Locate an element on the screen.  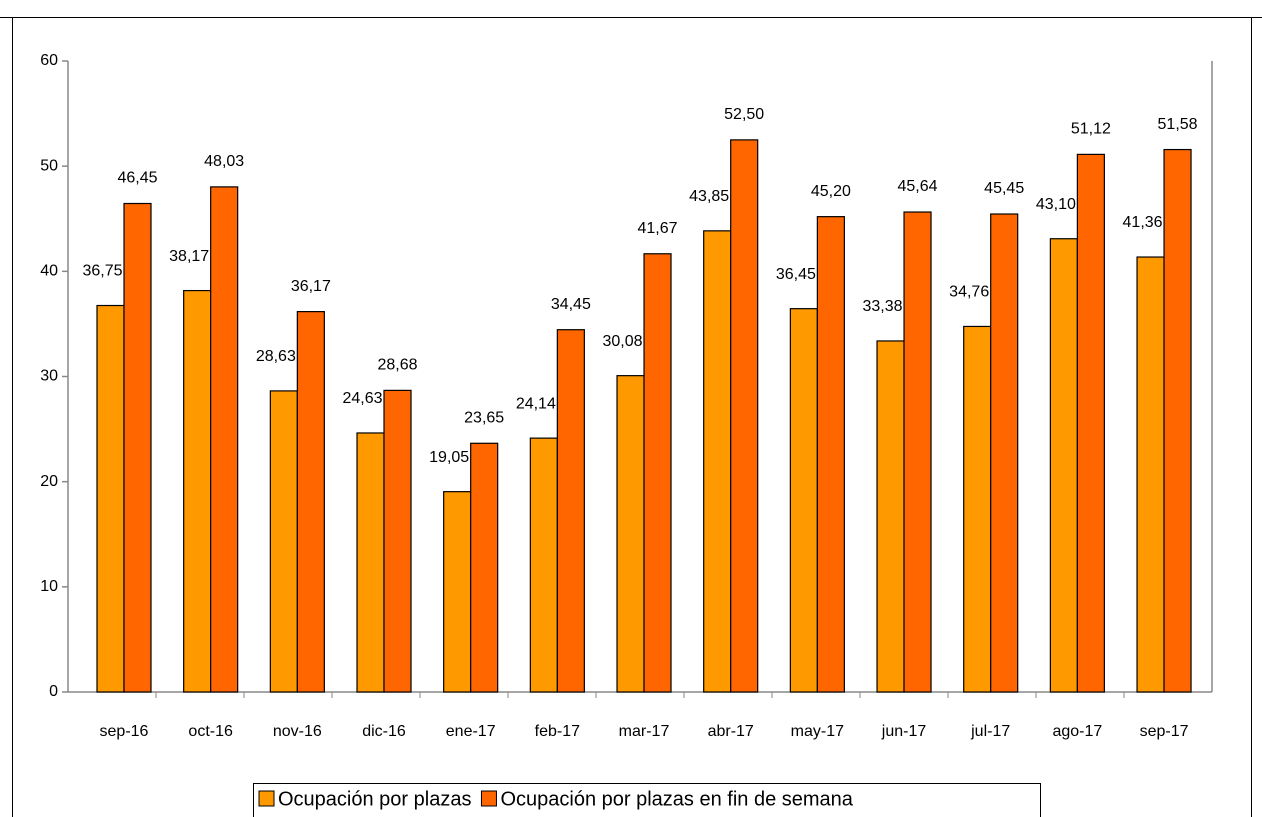
x-tick-label: jul-17 is located at coordinates (990, 731).